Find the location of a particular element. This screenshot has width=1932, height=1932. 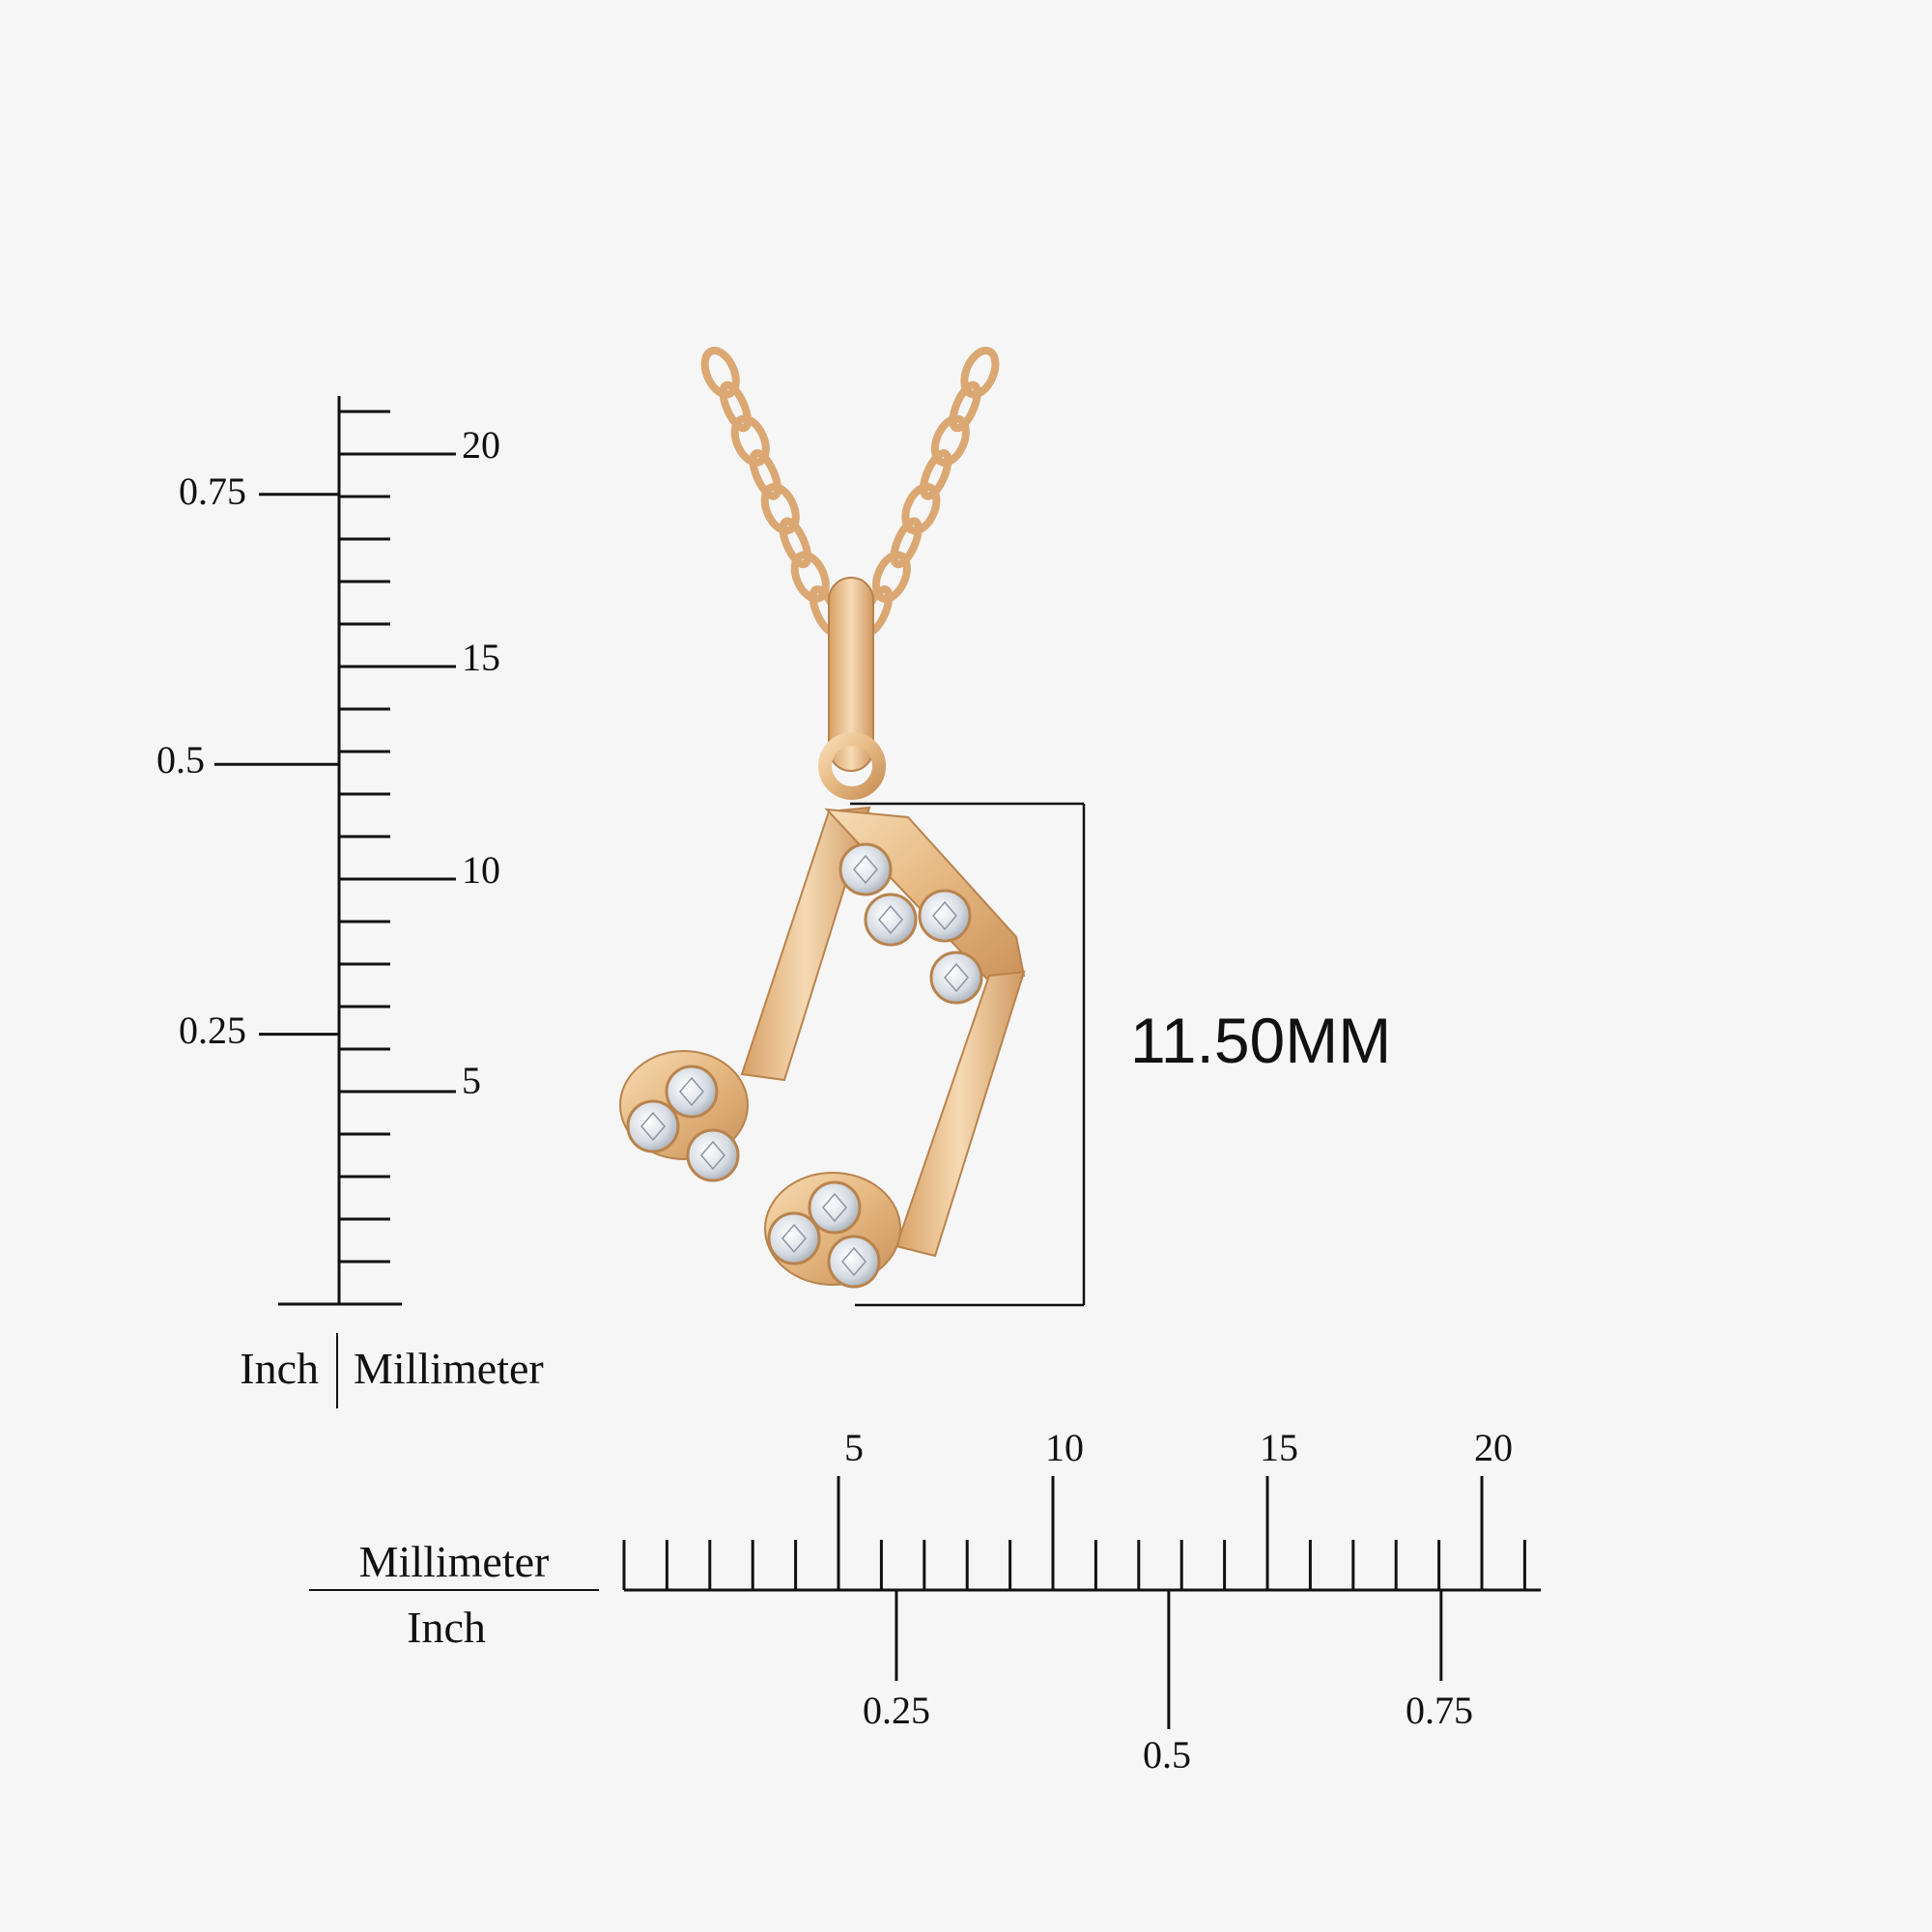

dimension-bracket is located at coordinates (968, 1054).